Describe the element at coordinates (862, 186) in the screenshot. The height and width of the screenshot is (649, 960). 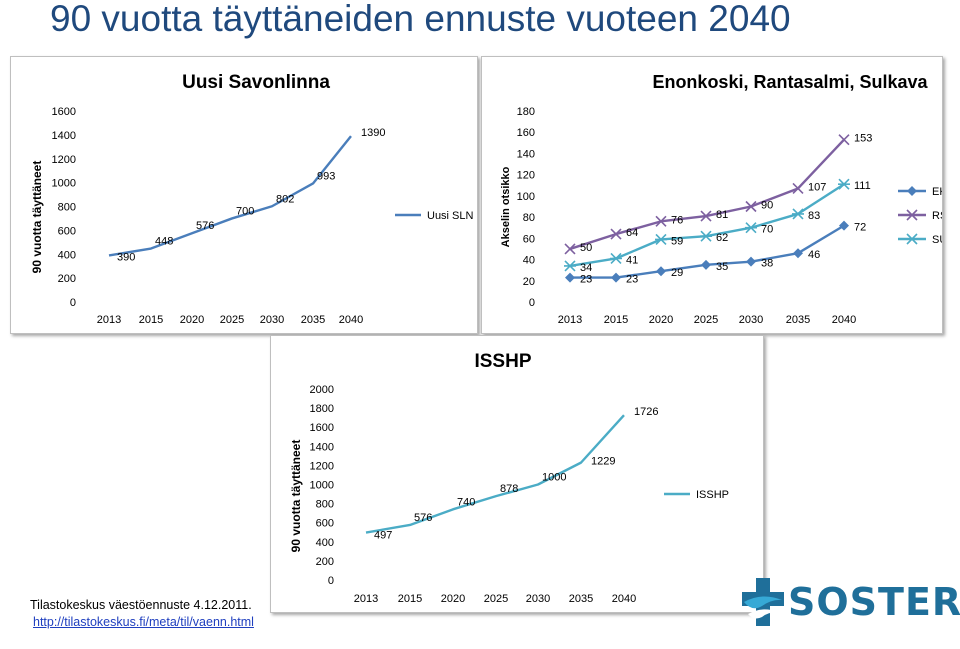
I see `data-label: 111` at that location.